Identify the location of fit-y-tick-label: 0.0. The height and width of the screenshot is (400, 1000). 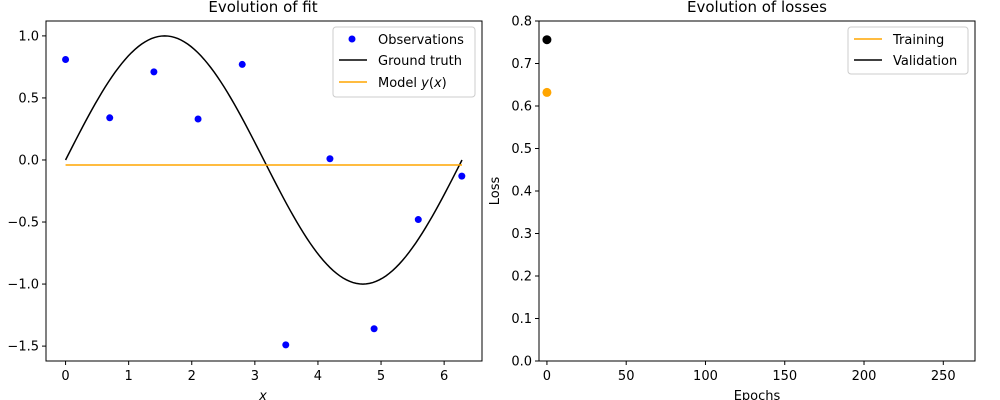
(28, 160).